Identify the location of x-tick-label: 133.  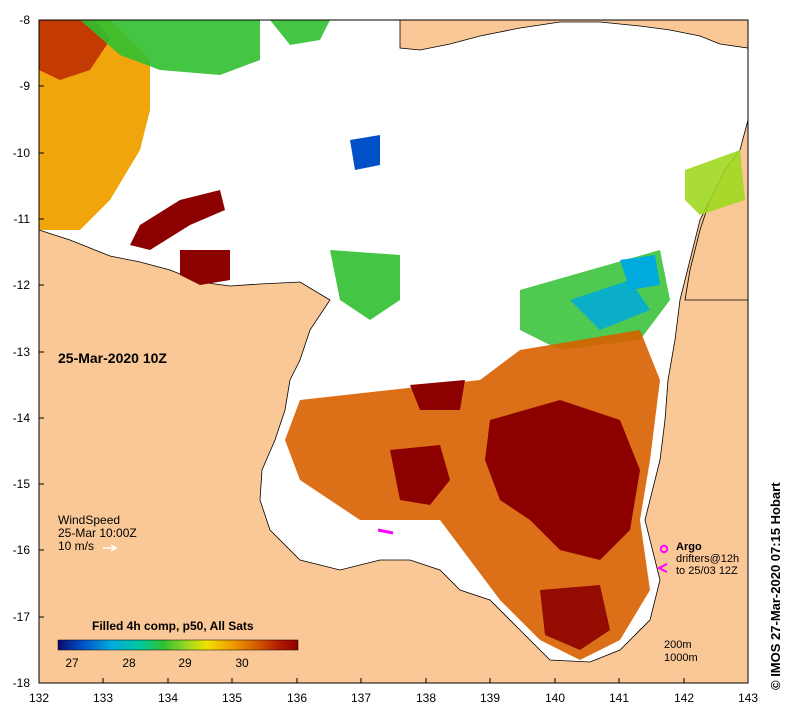
(103, 698).